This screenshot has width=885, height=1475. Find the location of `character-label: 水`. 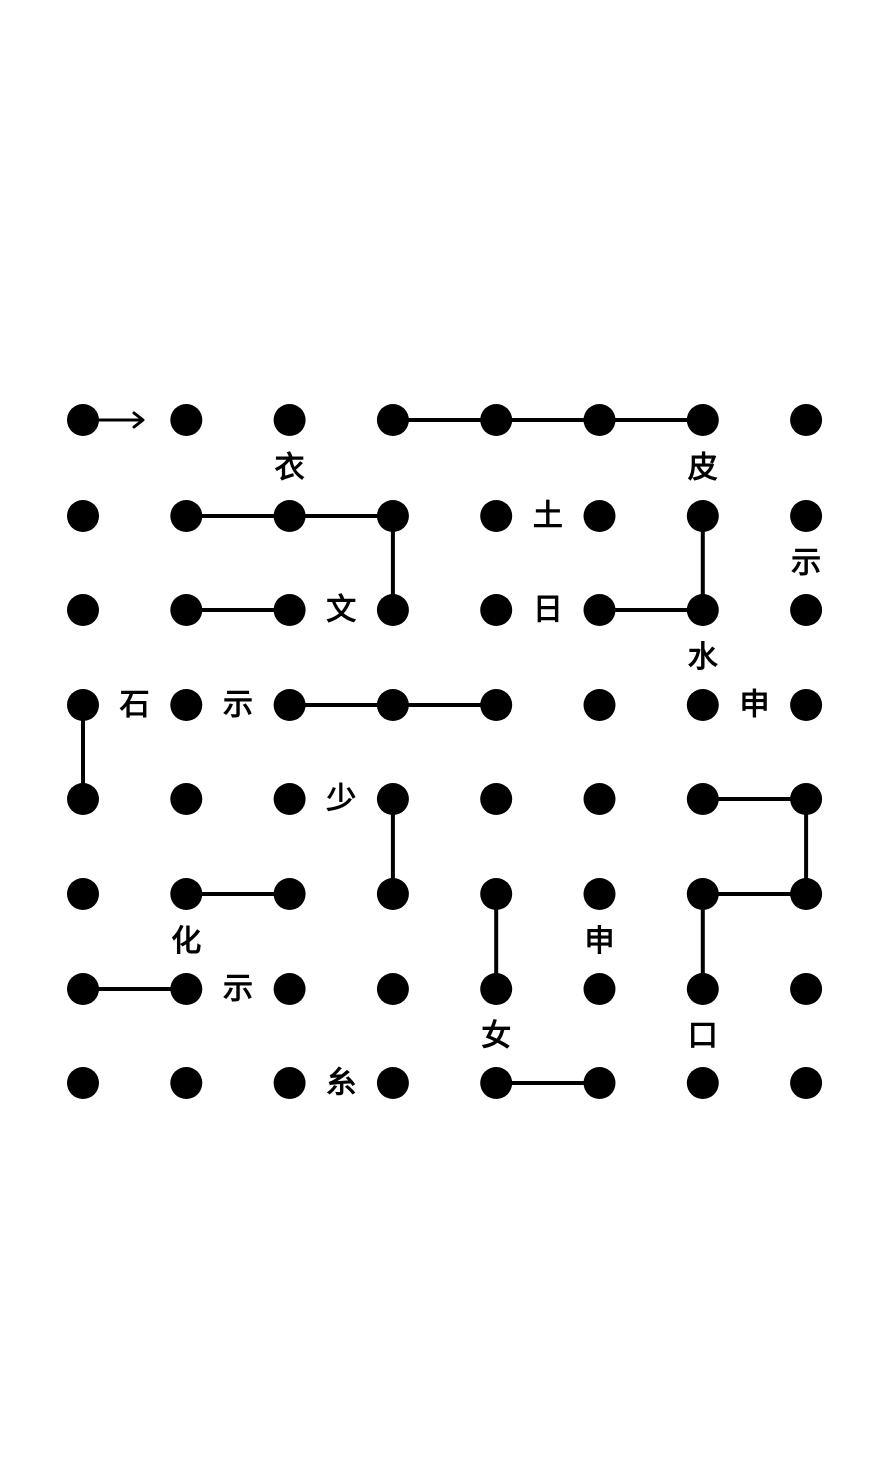

character-label: 水 is located at coordinates (703, 657).